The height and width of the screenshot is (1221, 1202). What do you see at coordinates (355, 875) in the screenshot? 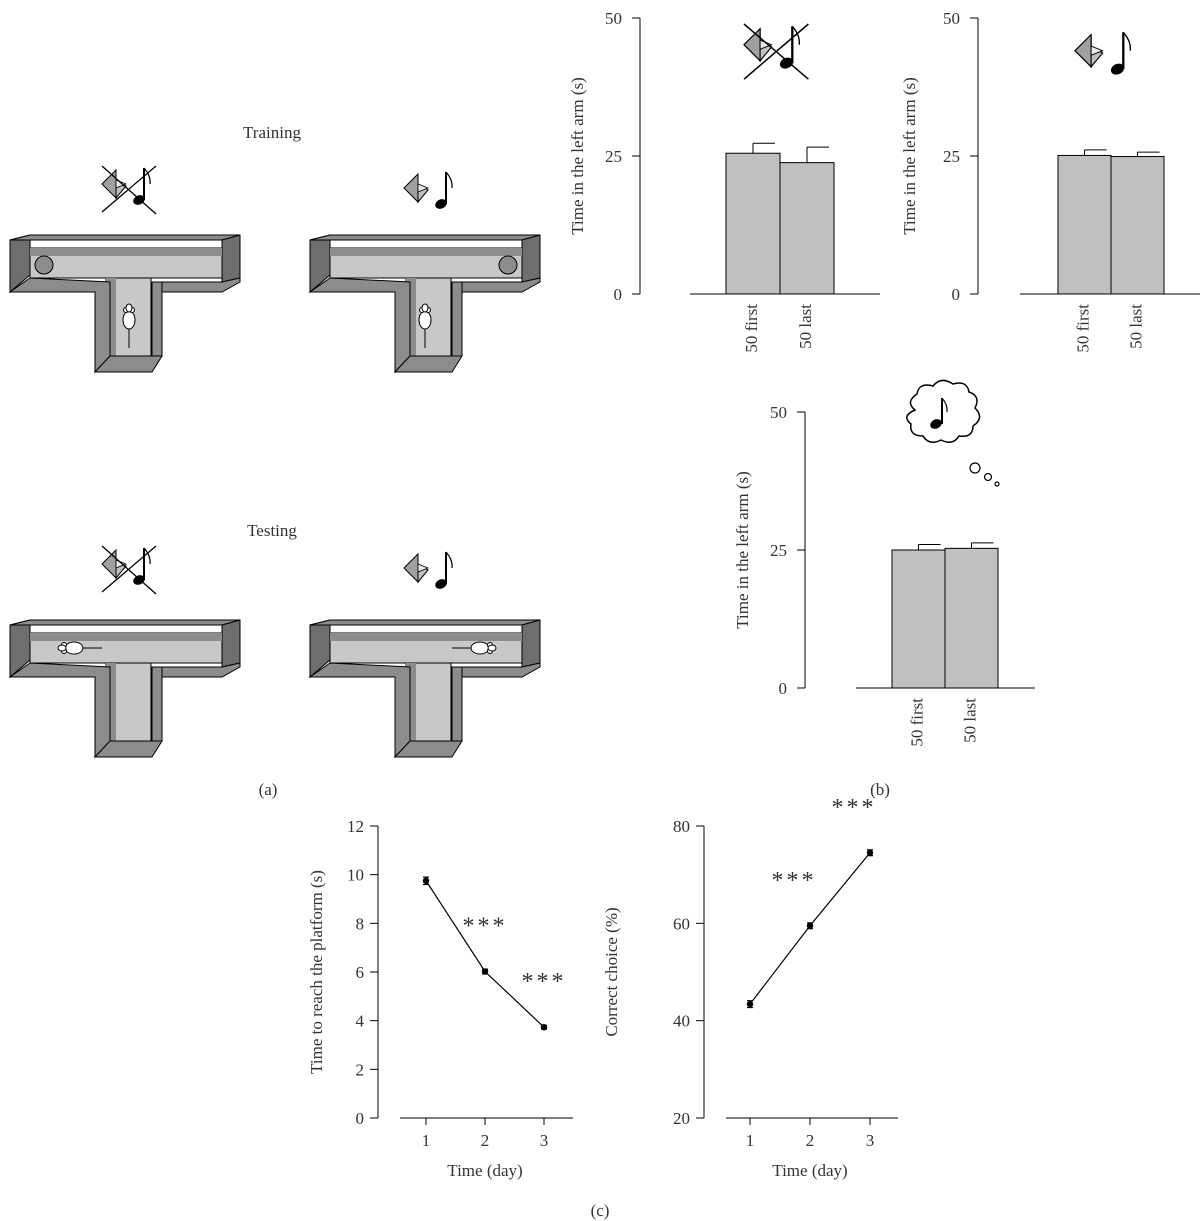
I see `y-tick-label: 10` at bounding box center [355, 875].